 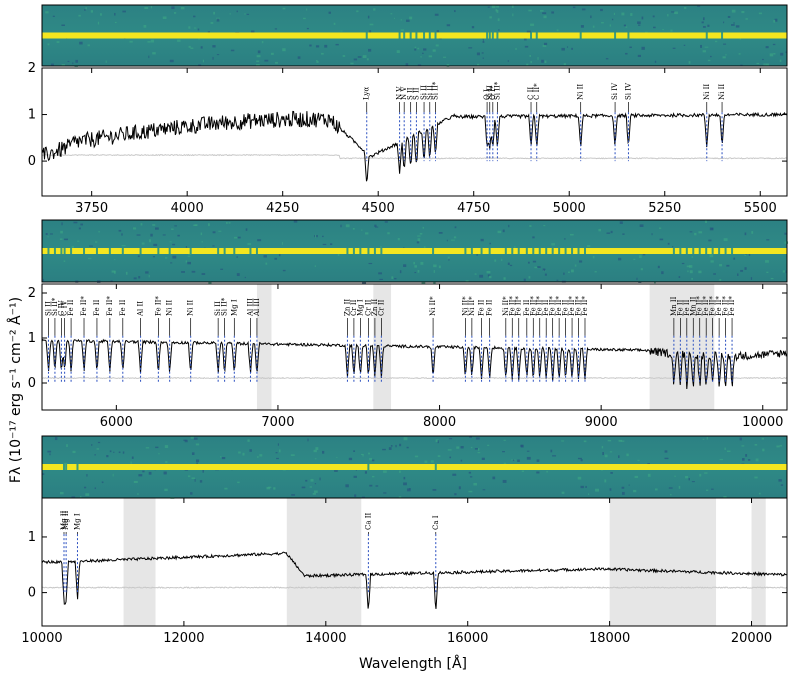 I want to click on flux-spectrum, so click(x=414, y=364).